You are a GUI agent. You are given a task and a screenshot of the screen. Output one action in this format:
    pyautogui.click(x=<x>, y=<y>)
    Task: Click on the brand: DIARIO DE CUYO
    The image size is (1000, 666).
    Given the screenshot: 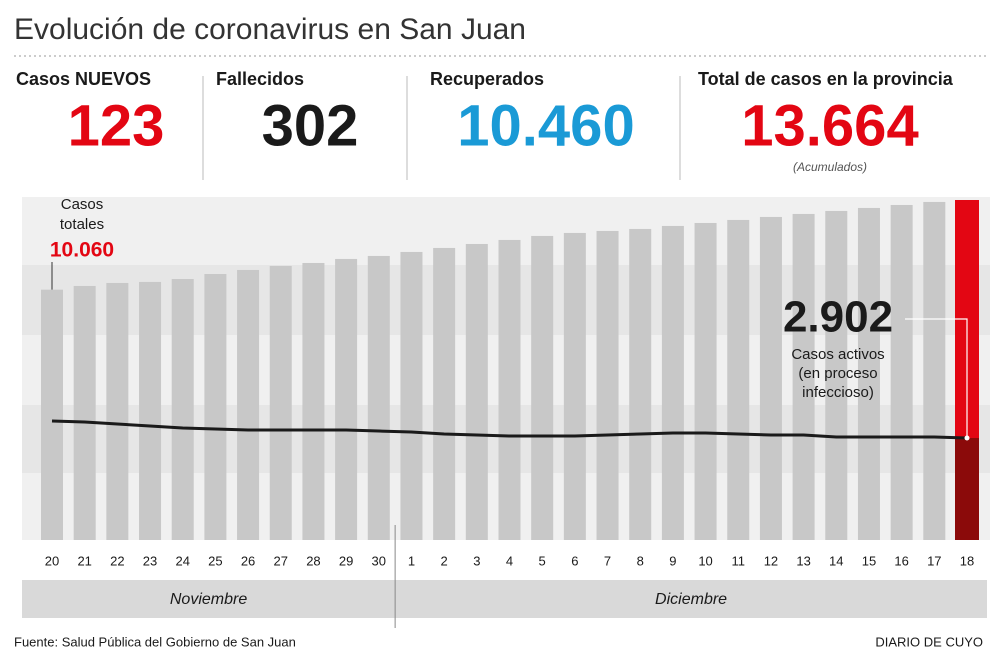 What is the action you would take?
    pyautogui.click(x=929, y=641)
    